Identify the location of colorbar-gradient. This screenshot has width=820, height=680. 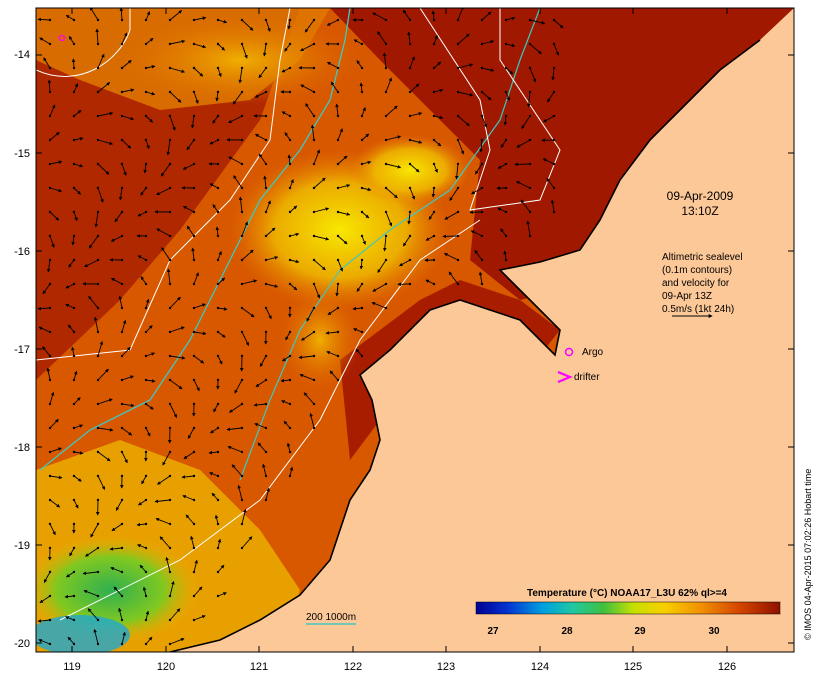
(628, 608).